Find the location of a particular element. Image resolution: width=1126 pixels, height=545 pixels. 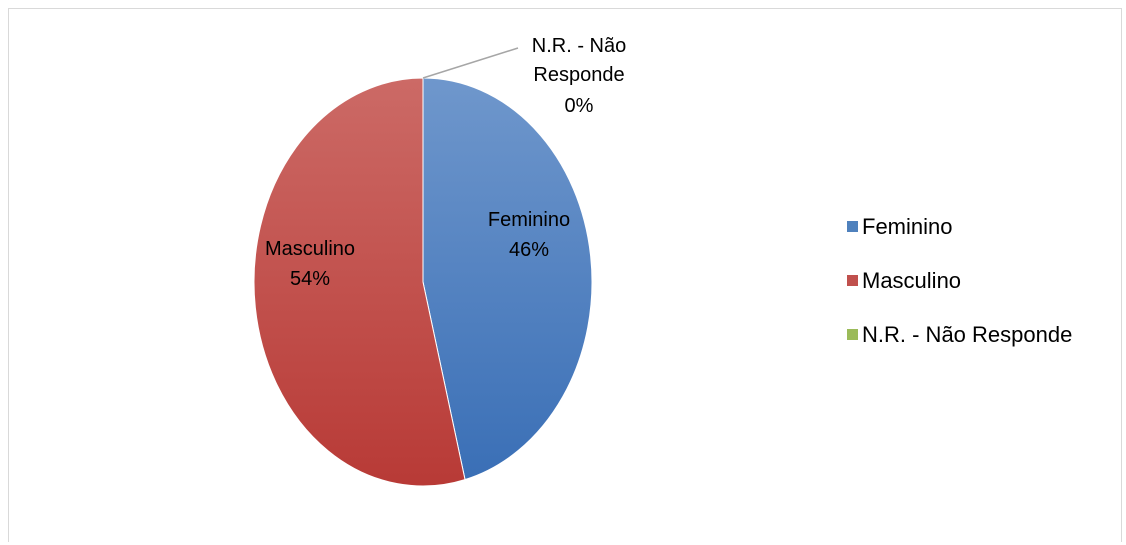

legend-swatch-nr is located at coordinates (852, 334).